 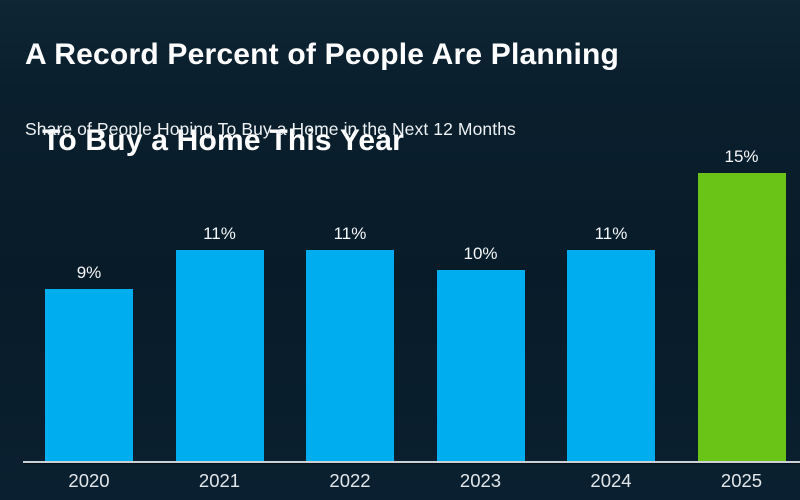 I want to click on bar-group-2022: 11% 2022, so click(x=350, y=250).